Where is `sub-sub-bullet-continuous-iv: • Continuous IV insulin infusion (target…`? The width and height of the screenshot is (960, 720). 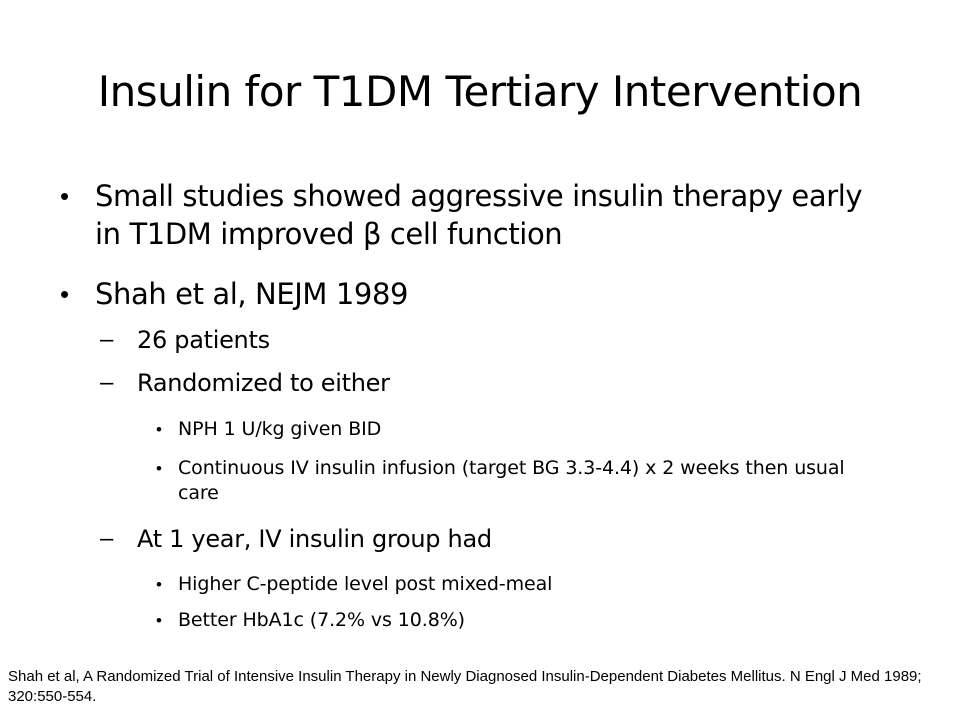 sub-sub-bullet-continuous-iv: • Continuous IV insulin infusion (target… is located at coordinates (517, 481).